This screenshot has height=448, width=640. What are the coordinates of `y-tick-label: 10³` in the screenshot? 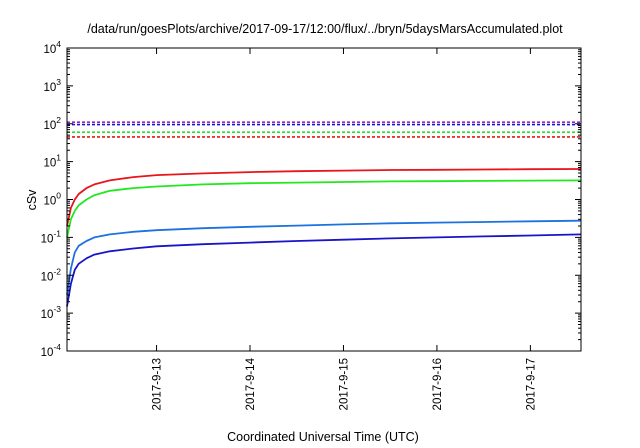 It's located at (52, 85).